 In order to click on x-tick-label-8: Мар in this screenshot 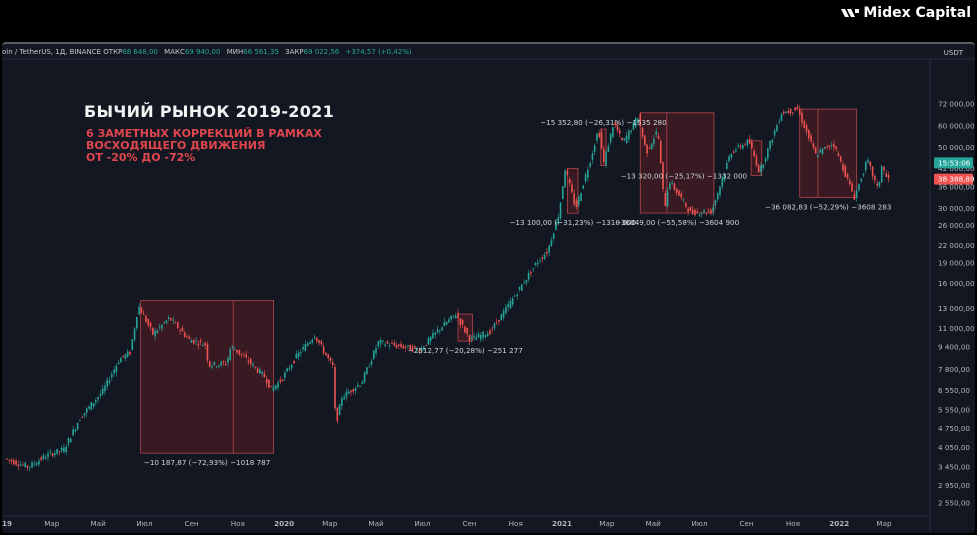, I will do `click(330, 523)`.